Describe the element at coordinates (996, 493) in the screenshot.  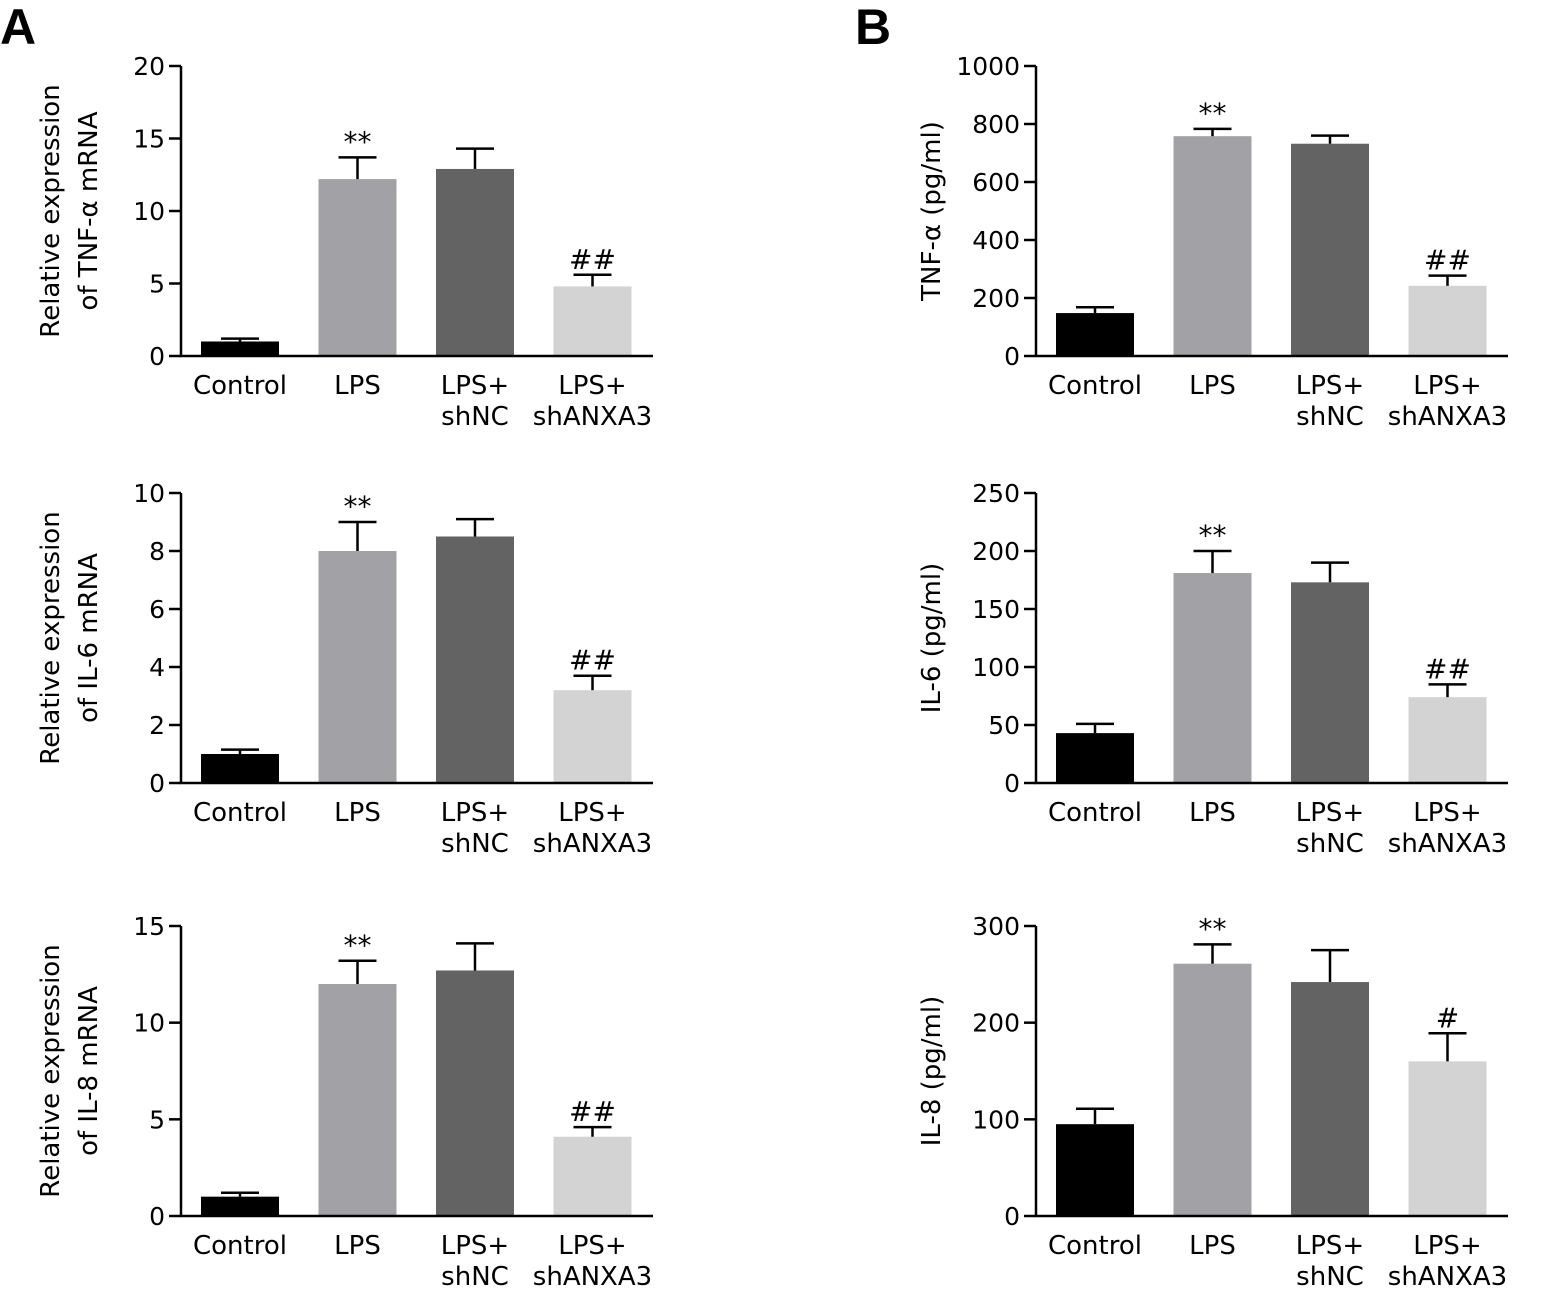
I see `y-tick-label: 250` at that location.